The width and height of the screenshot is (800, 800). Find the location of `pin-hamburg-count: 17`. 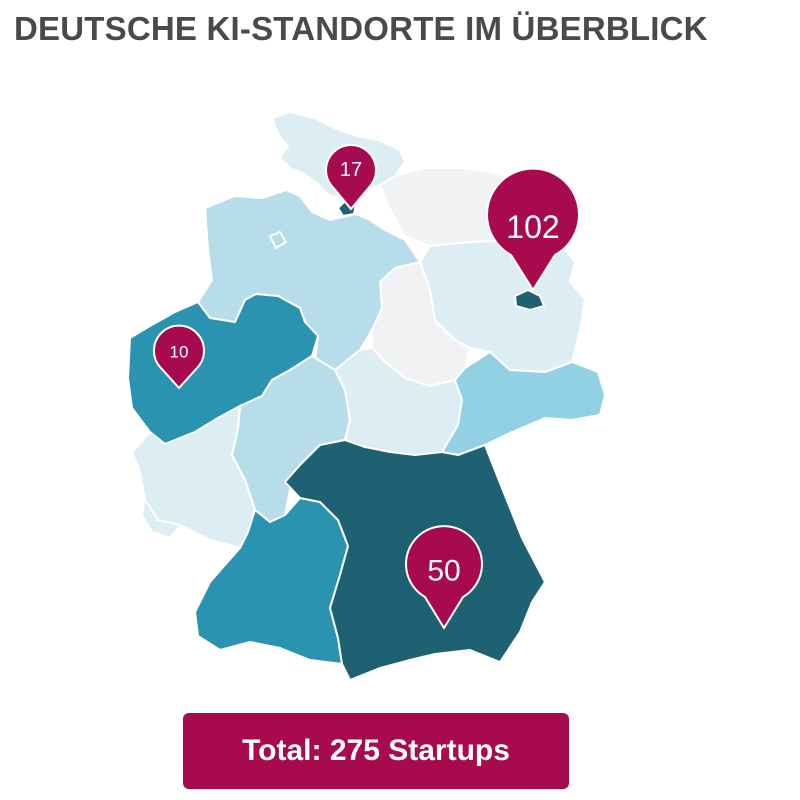

pin-hamburg-count: 17 is located at coordinates (351, 170).